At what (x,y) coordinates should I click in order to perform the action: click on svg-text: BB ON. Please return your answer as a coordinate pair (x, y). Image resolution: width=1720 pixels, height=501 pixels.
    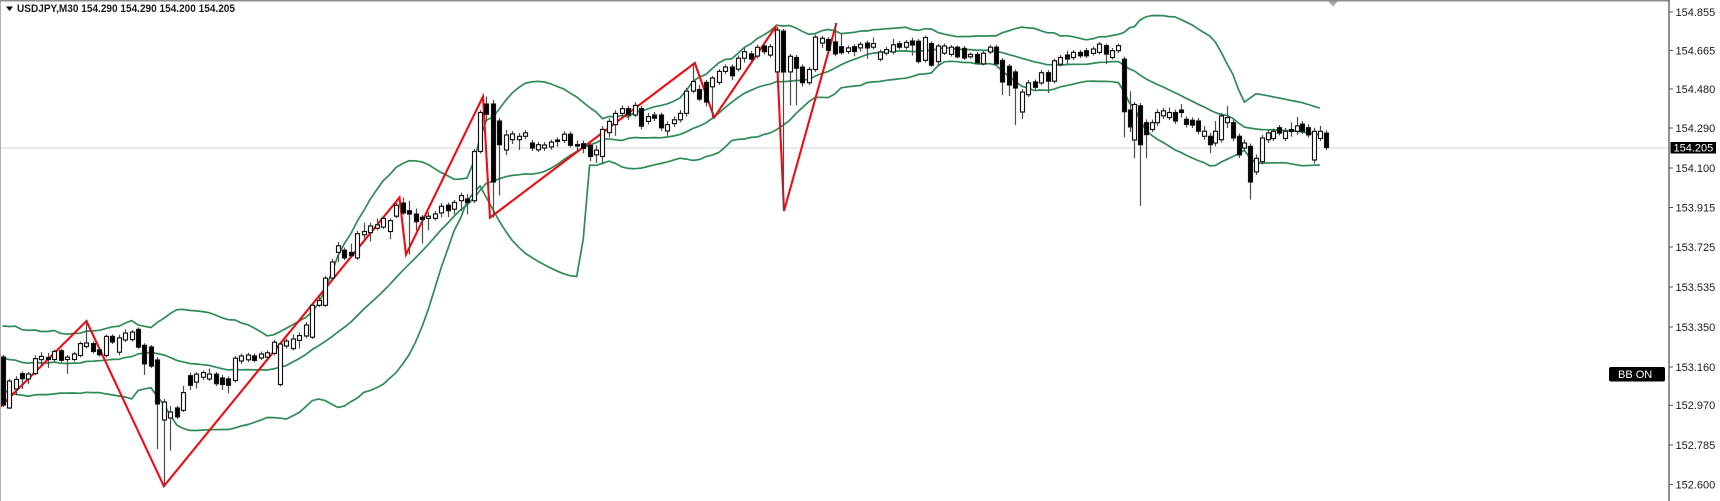
    Looking at the image, I should click on (1635, 375).